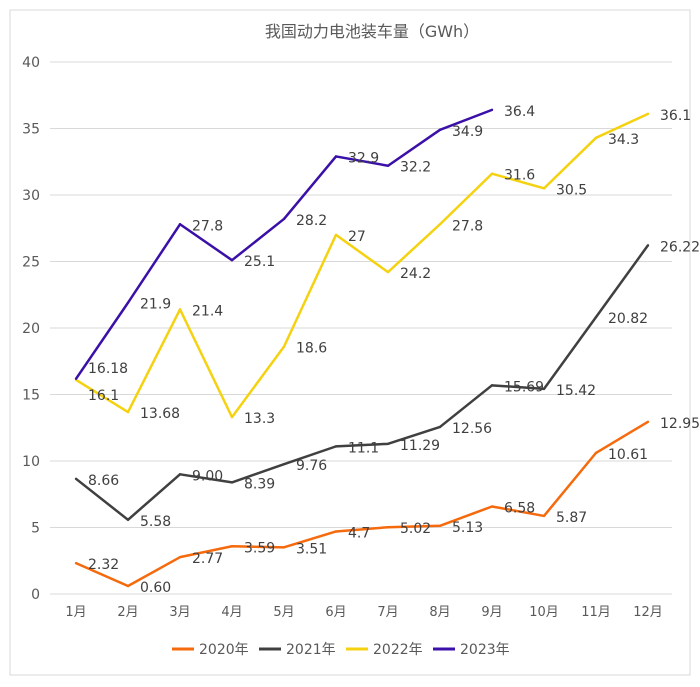 The image size is (700, 687). Describe the element at coordinates (372, 31) in the screenshot. I see `chart-title: 我国动力电池装车量（GWh）` at that location.